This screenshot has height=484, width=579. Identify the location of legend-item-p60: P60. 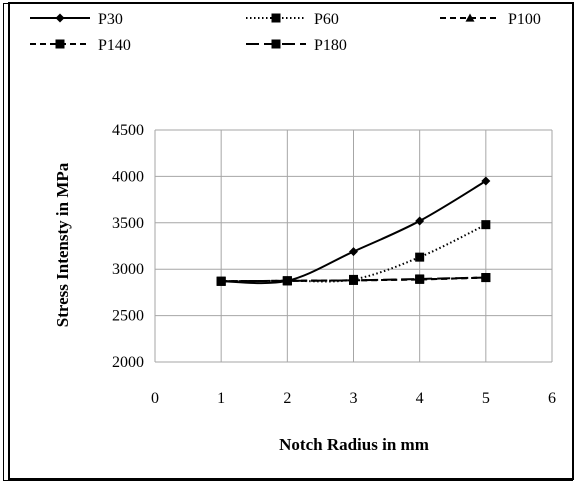
(292, 19).